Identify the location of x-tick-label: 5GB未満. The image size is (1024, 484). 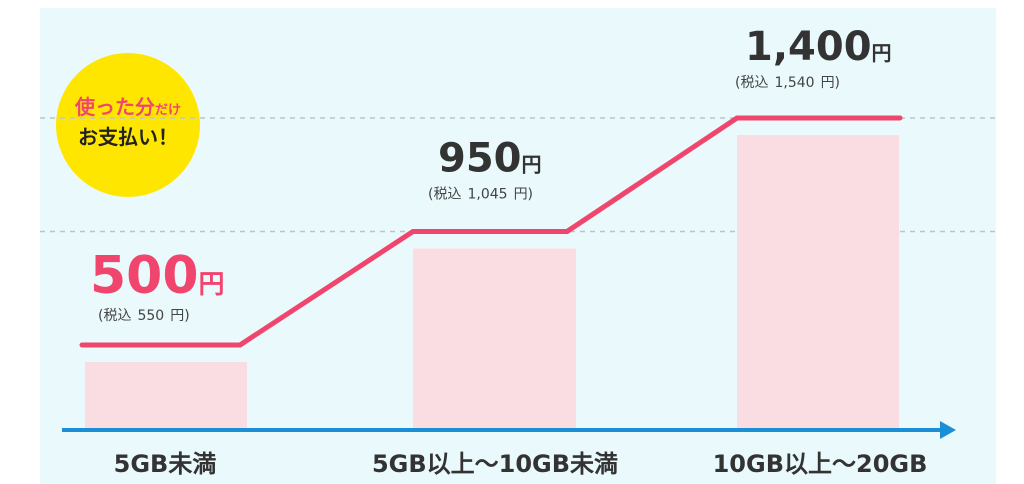
(165, 464).